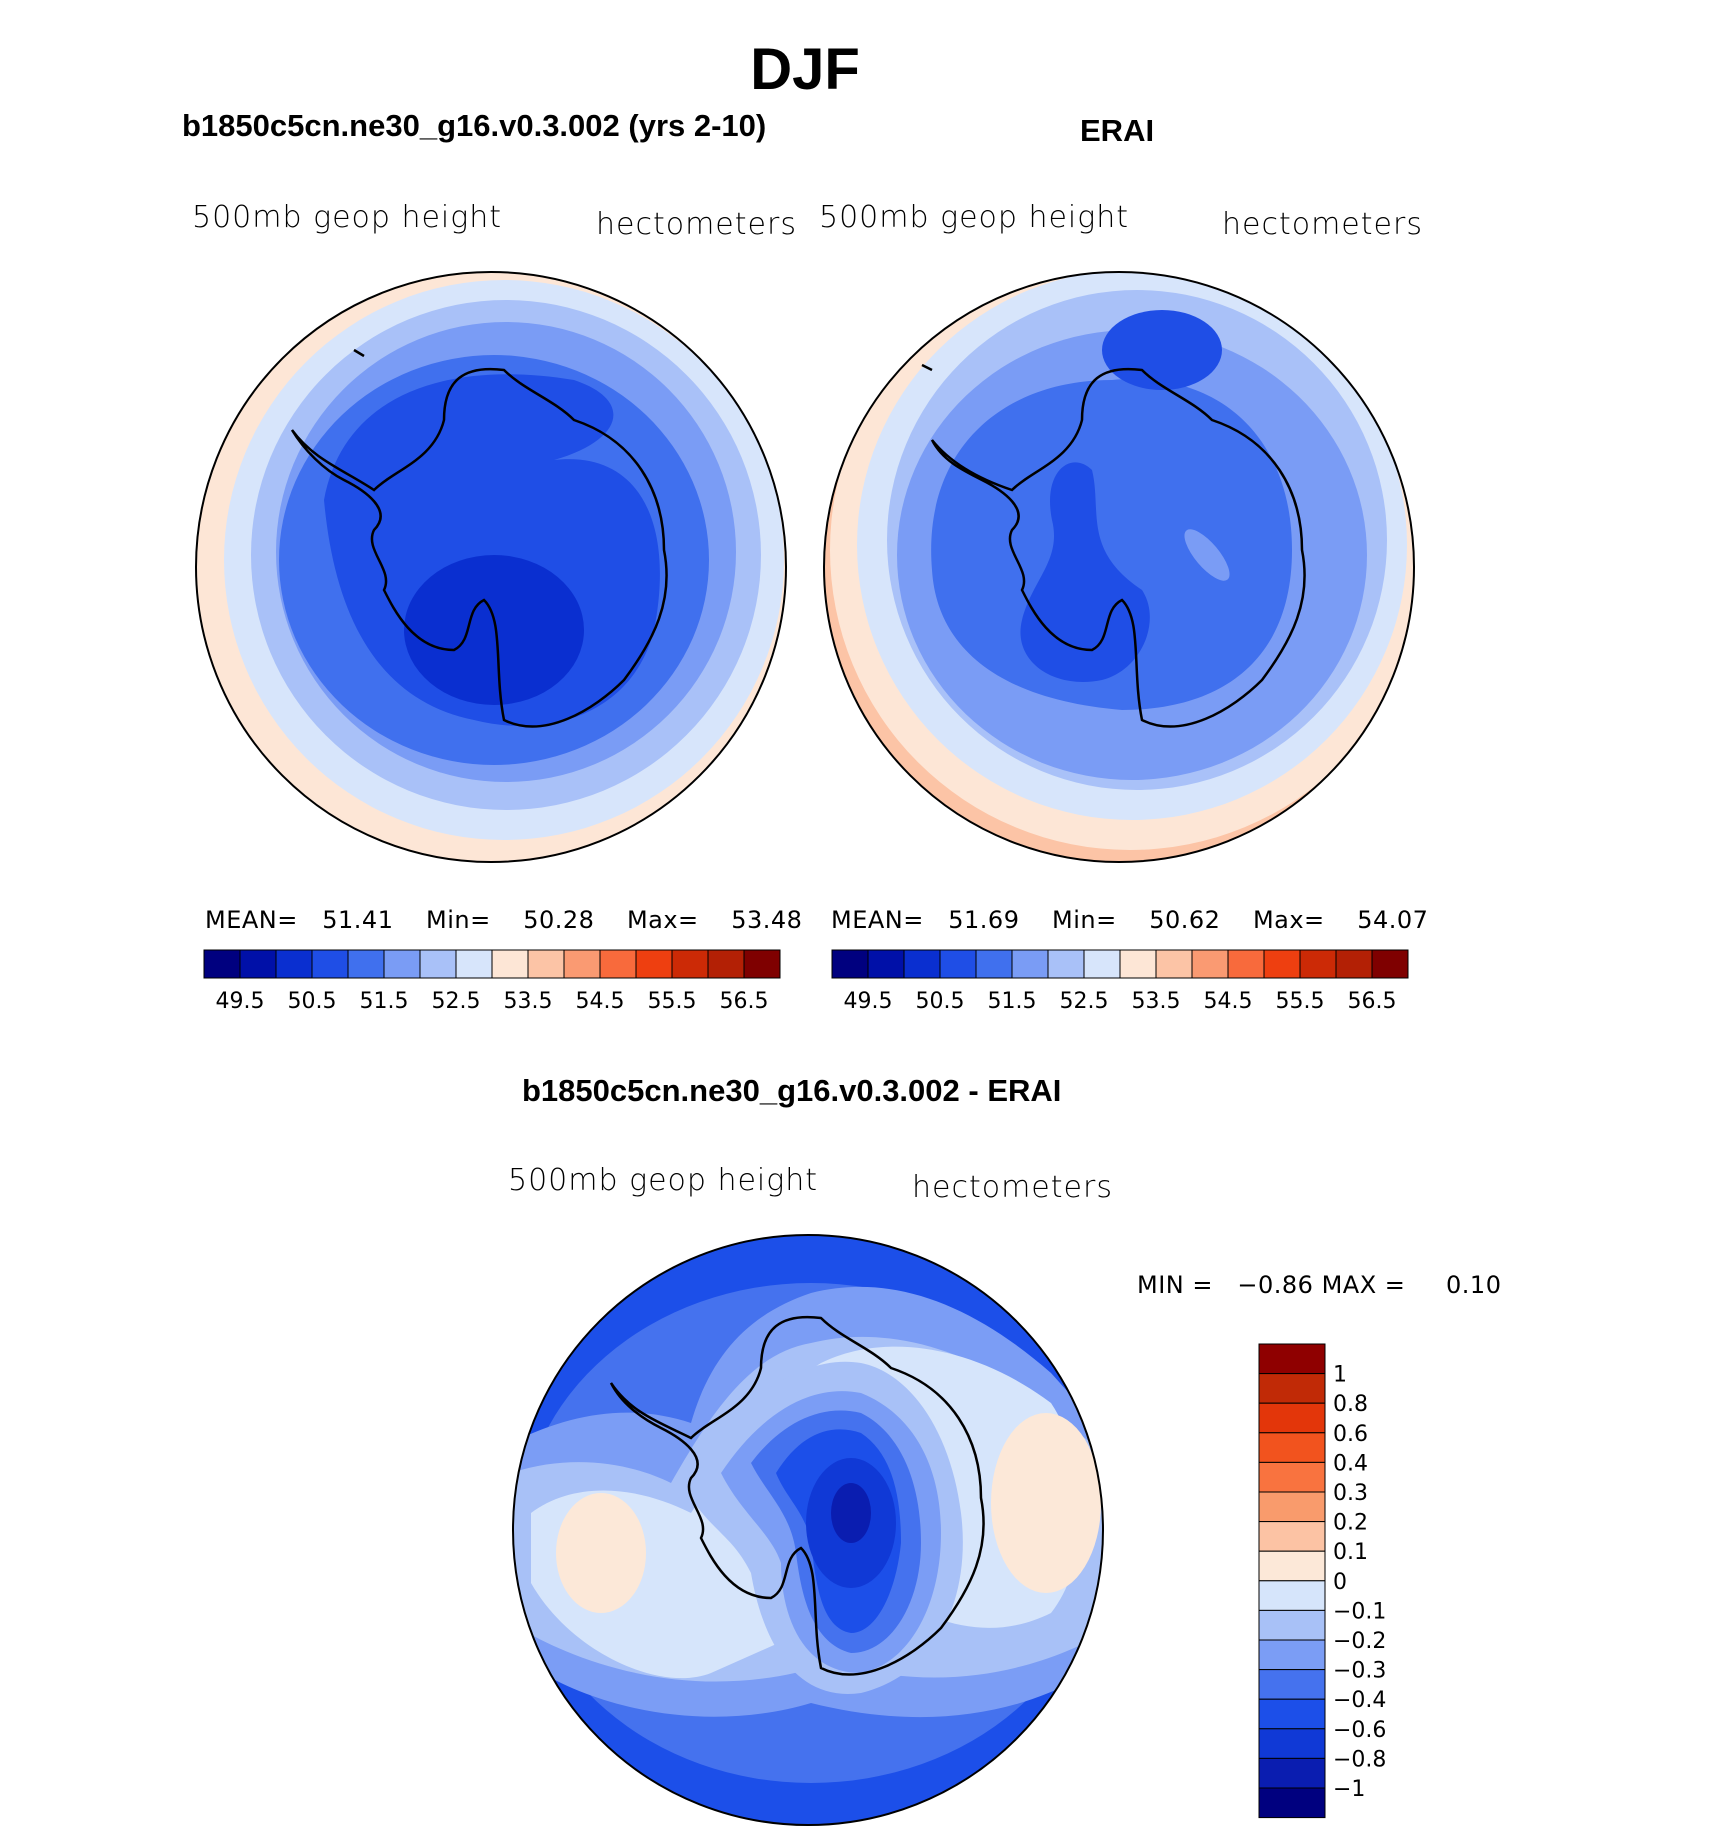 This screenshot has width=1710, height=1844. Describe the element at coordinates (792, 1090) in the screenshot. I see `panel-3-title: b1850c5cn.ne30_g16.v0.3.002 - ERAI` at that location.